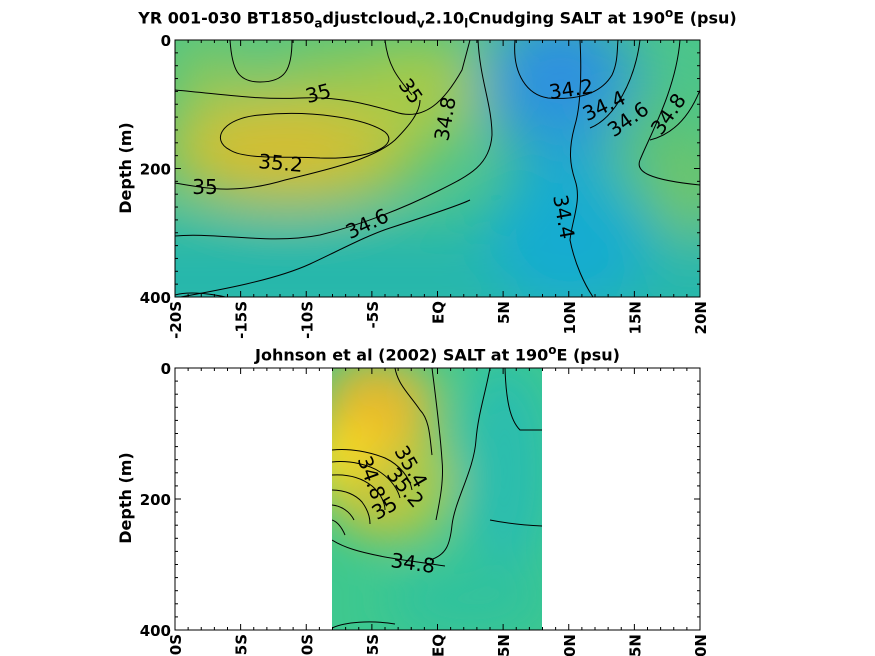 The width and height of the screenshot is (875, 656). I want to click on bottom-ylabel: Depth (m), so click(125, 498).